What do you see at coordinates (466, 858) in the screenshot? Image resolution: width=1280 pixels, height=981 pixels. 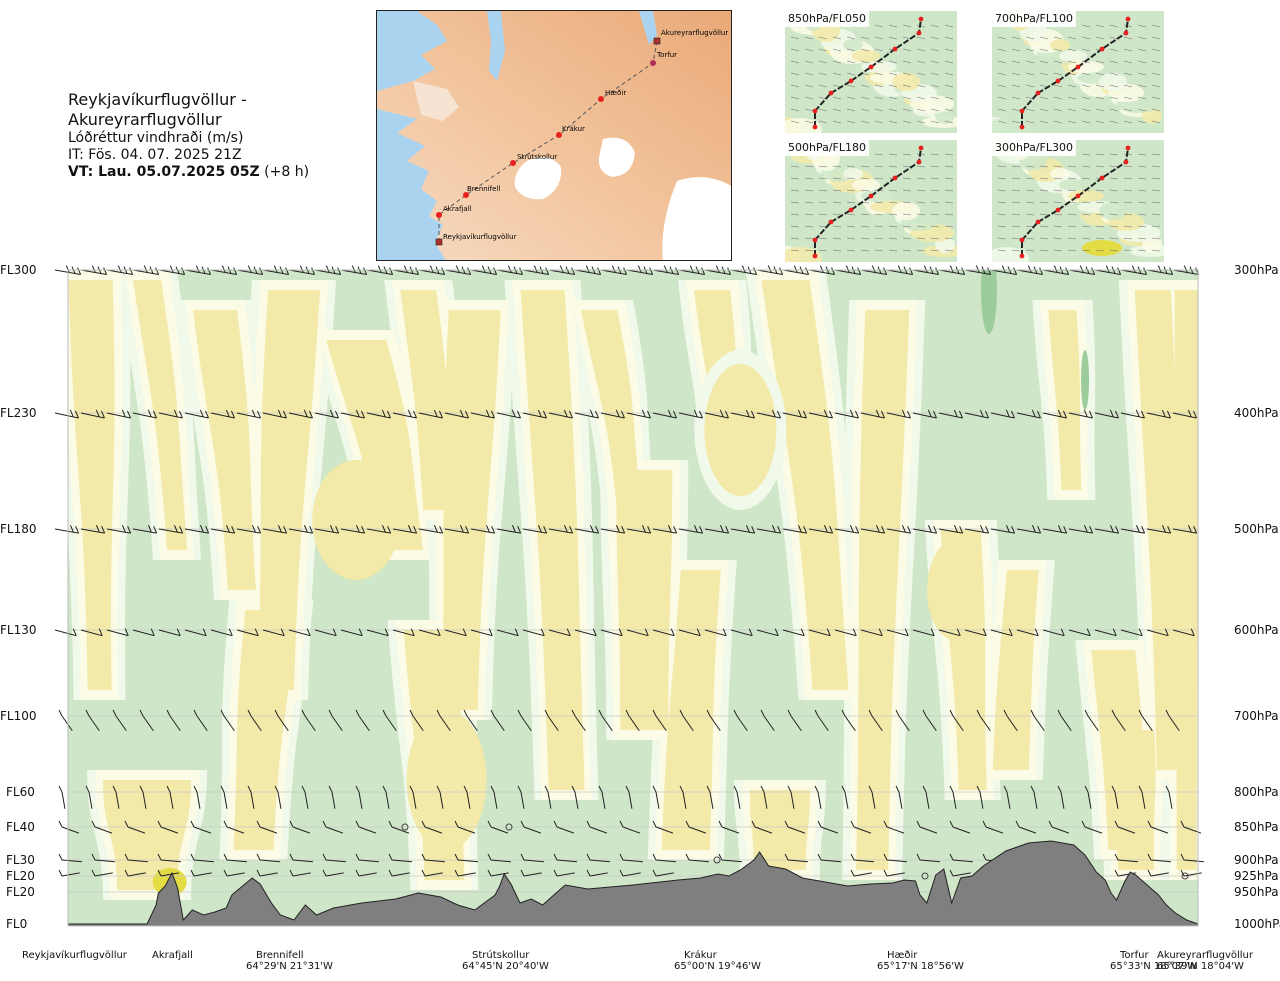 I see `barb-fl30` at bounding box center [466, 858].